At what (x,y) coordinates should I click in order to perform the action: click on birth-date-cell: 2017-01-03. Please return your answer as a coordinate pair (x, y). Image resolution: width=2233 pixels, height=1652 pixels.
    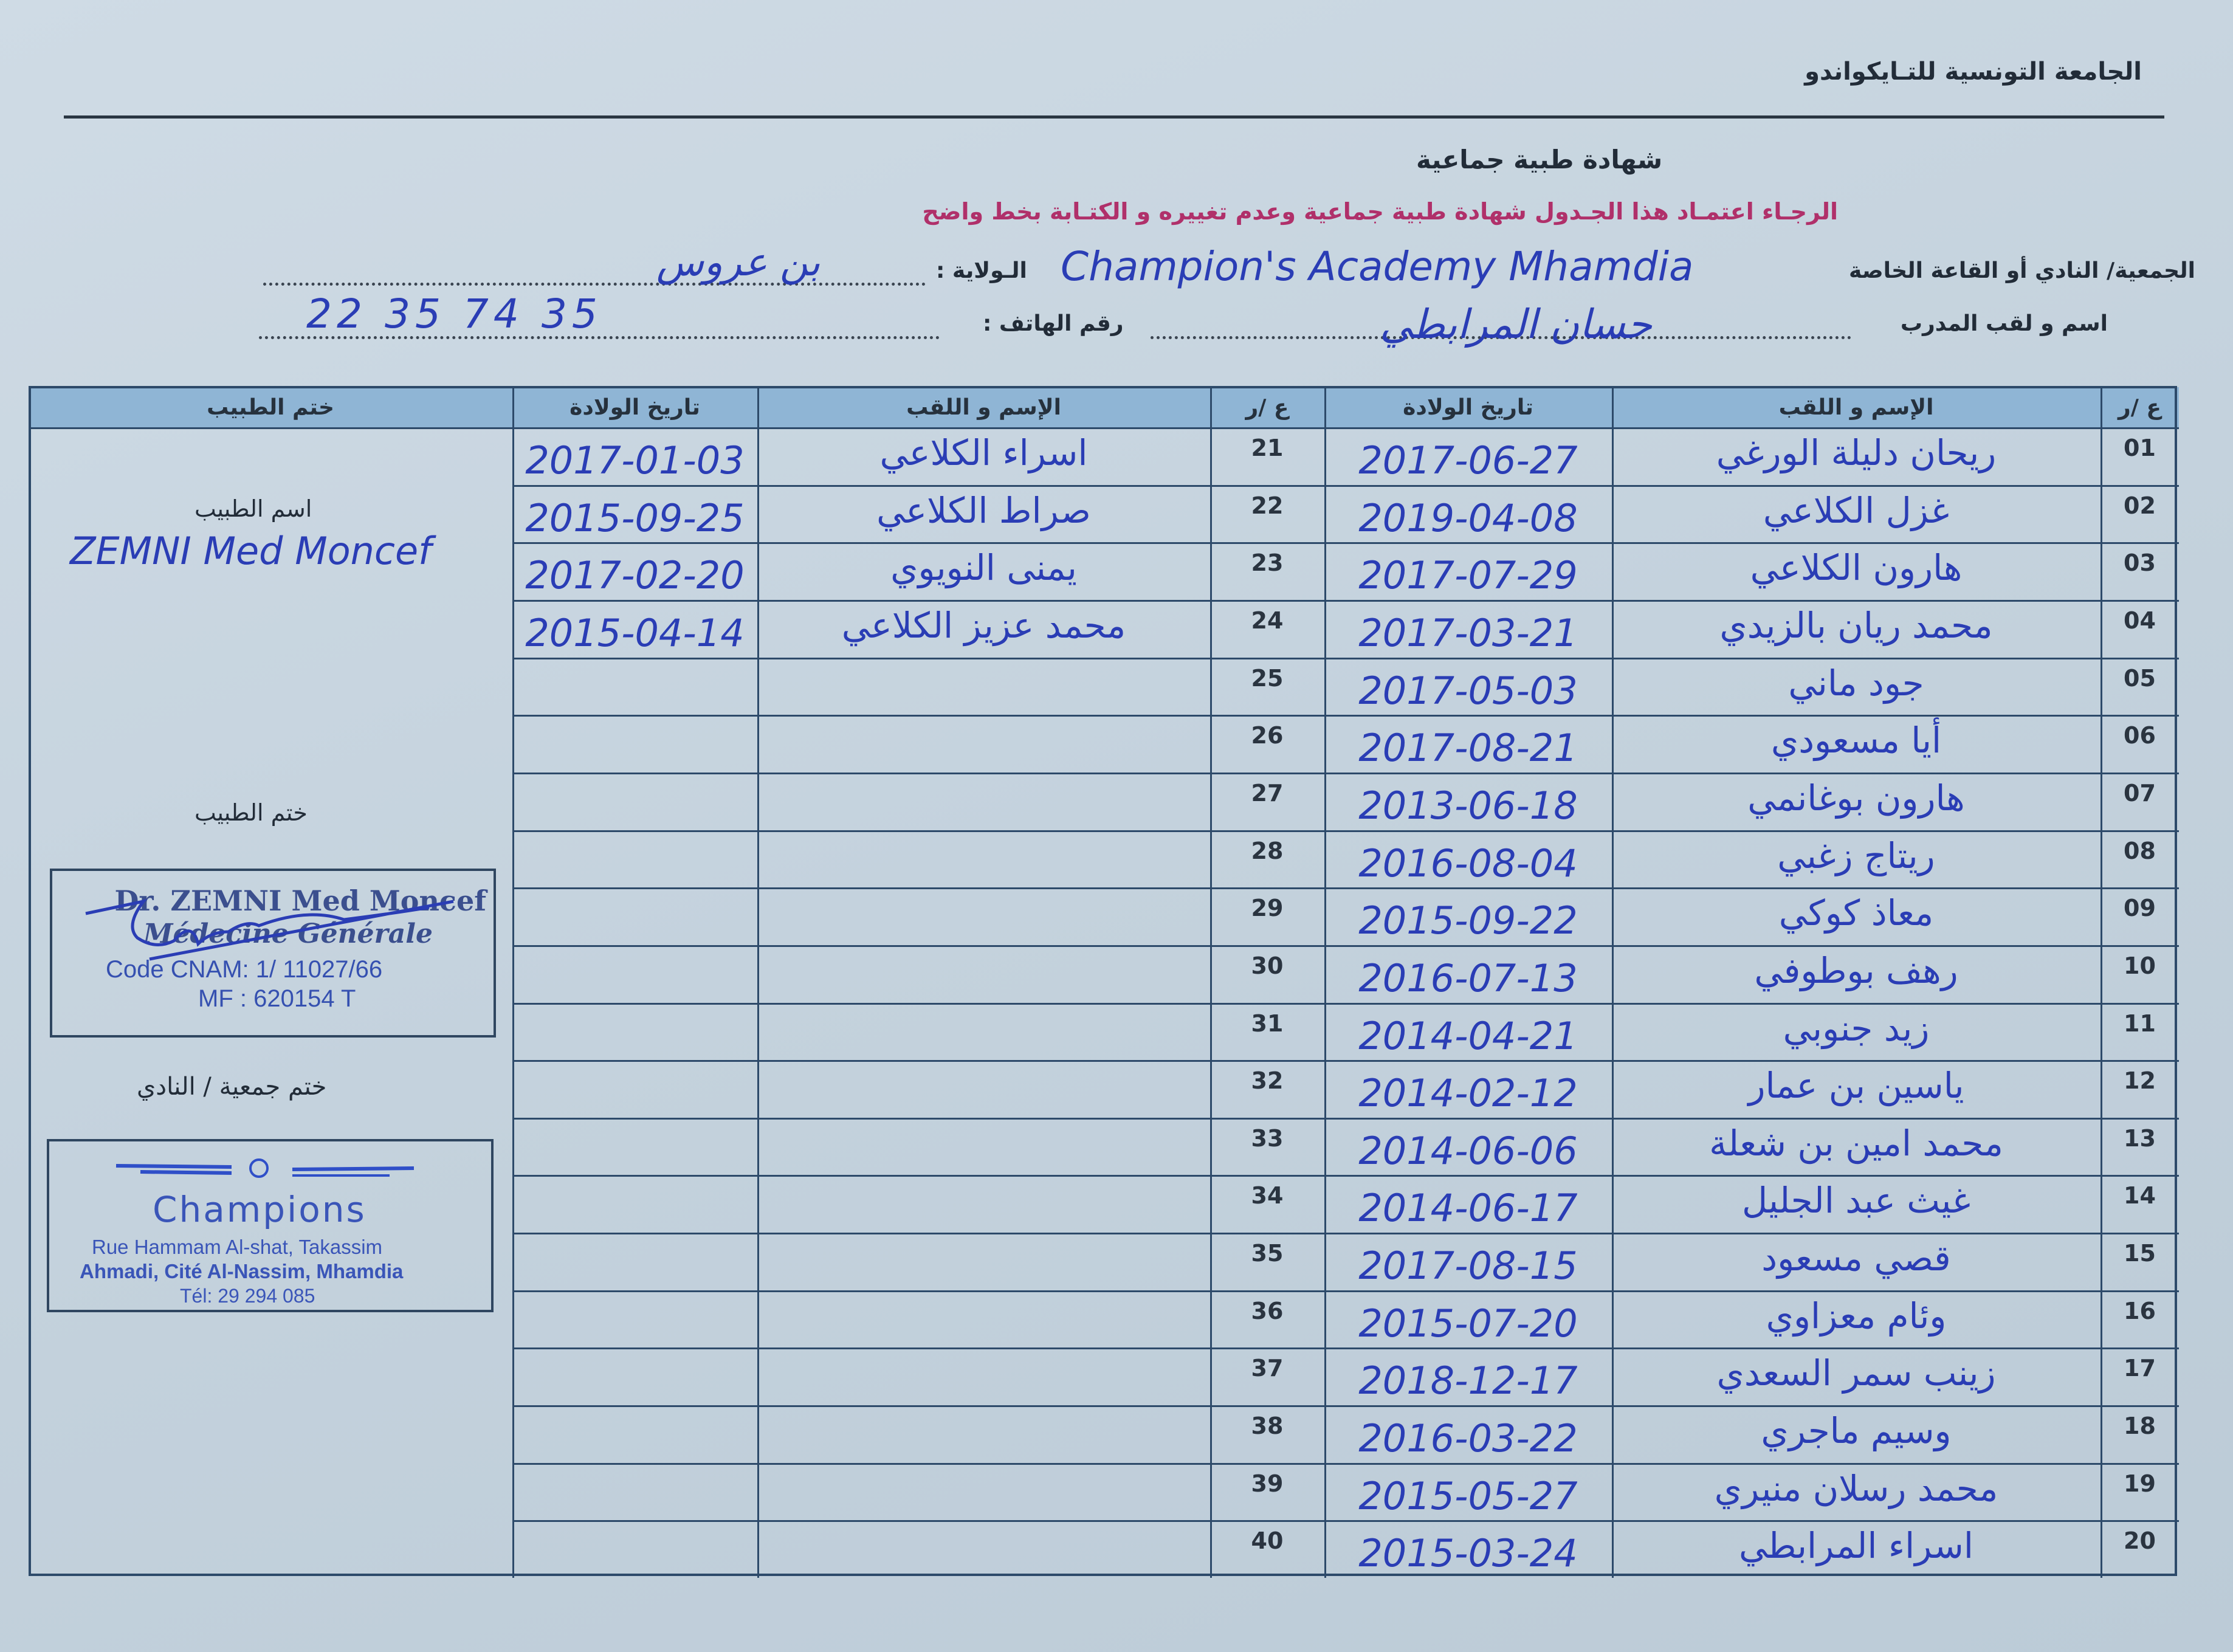
    Looking at the image, I should click on (635, 461).